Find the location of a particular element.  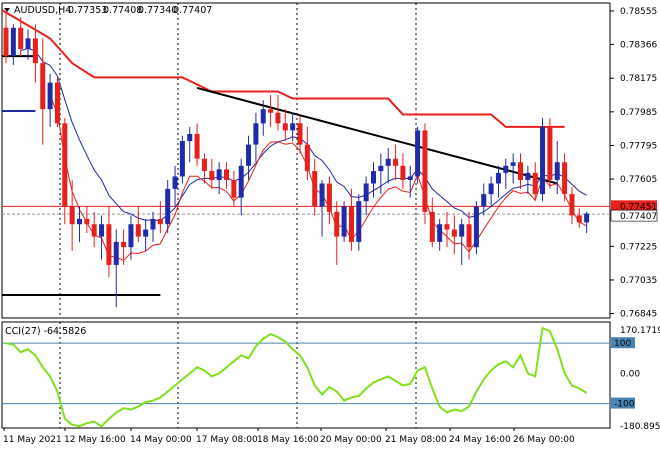

time-axis-label: 26 May 00:00 is located at coordinates (544, 440).